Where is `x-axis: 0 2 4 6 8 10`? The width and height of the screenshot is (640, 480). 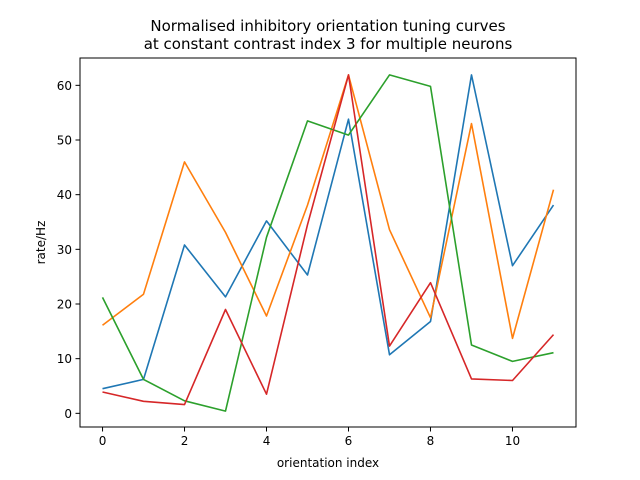
x-axis: 0 2 4 6 8 10 is located at coordinates (309, 437).